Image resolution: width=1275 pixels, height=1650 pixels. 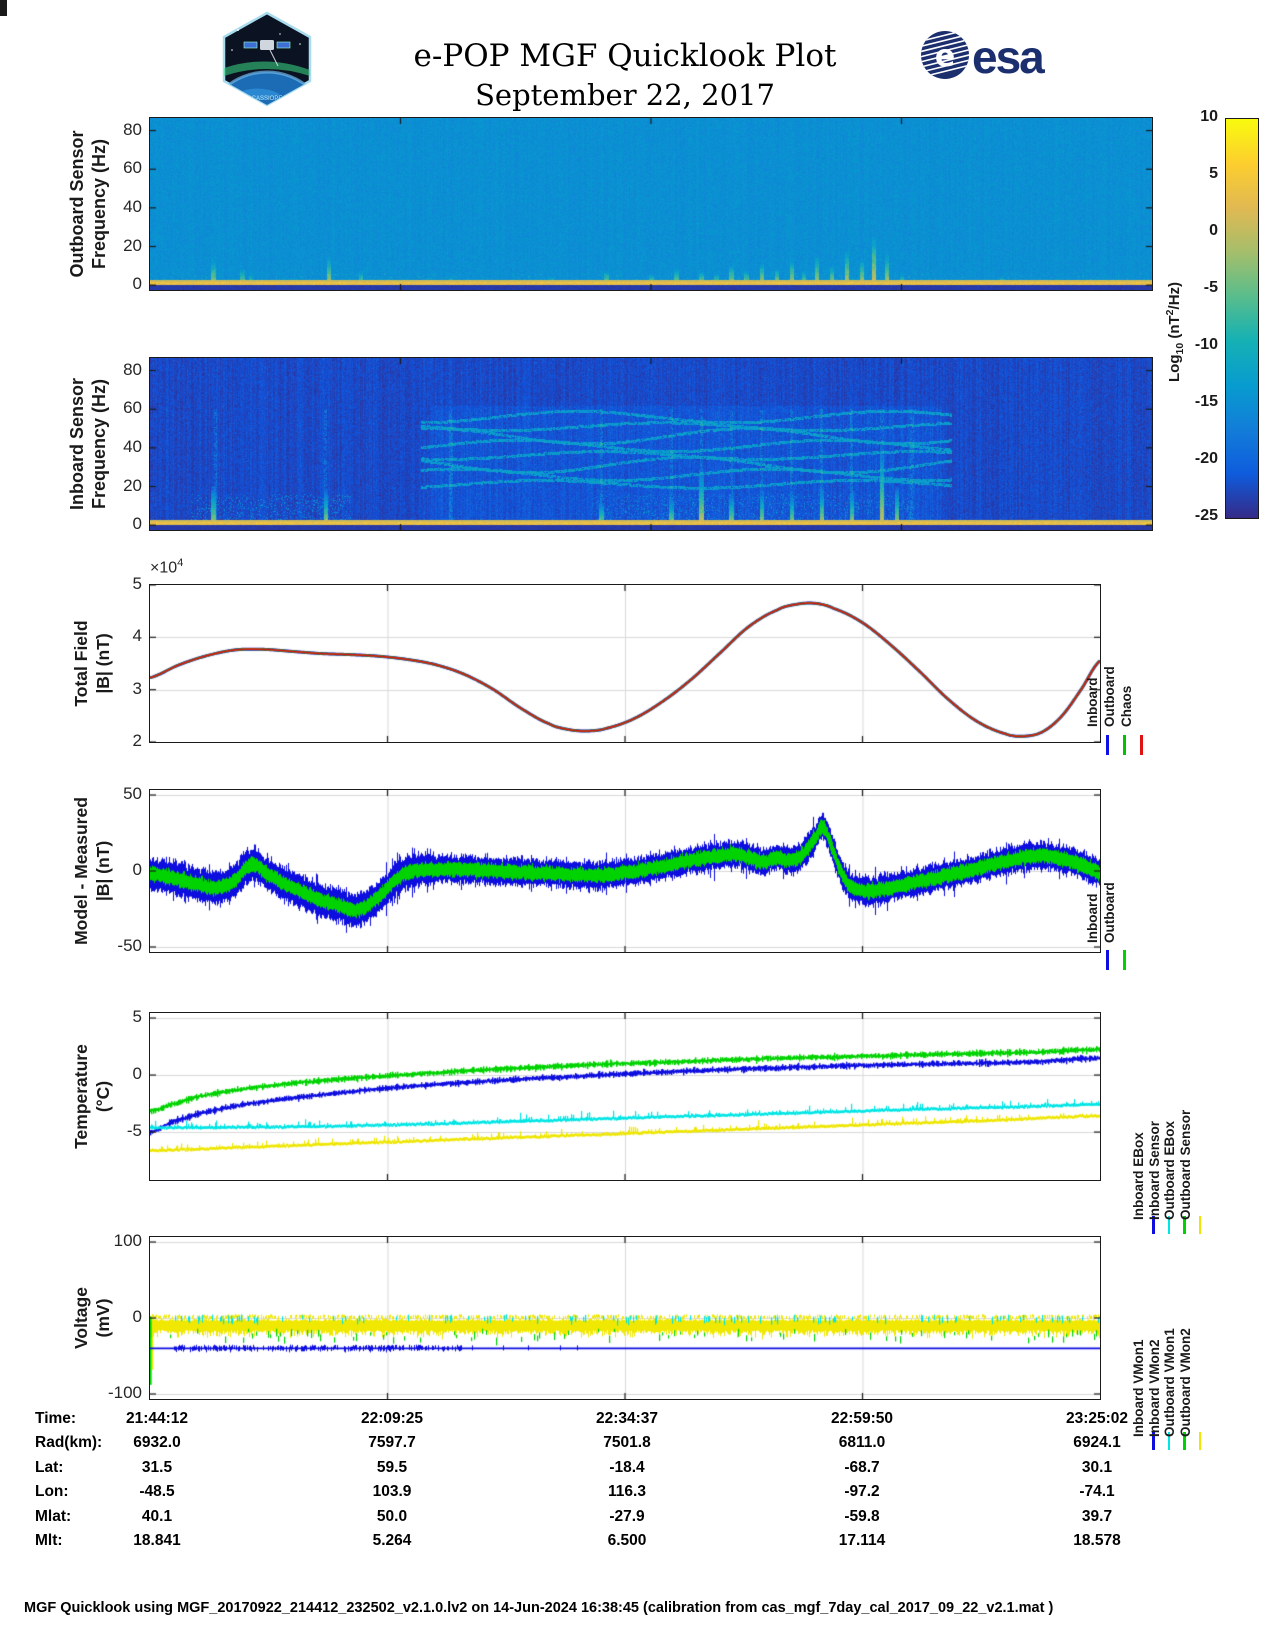 What do you see at coordinates (1097, 1418) in the screenshot?
I see `table-cell: 23:25:02` at bounding box center [1097, 1418].